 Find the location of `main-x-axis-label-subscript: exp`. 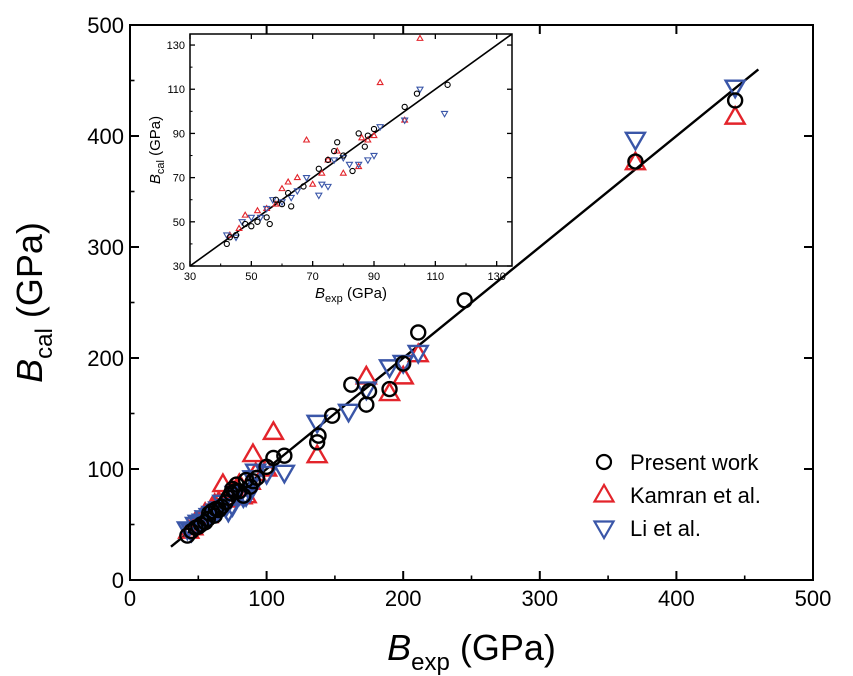

main-x-axis-label-subscript: exp is located at coordinates (430, 662).